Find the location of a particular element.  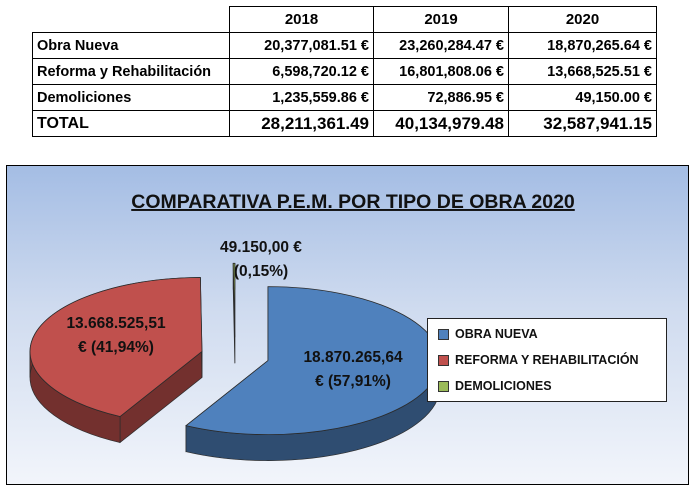

year-header: 2018 is located at coordinates (301, 19).